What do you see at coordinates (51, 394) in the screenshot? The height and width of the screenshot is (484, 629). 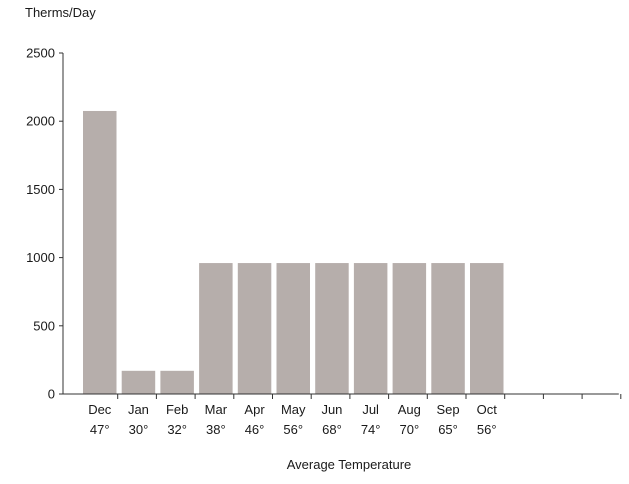 I see `y-tick-label: 0` at bounding box center [51, 394].